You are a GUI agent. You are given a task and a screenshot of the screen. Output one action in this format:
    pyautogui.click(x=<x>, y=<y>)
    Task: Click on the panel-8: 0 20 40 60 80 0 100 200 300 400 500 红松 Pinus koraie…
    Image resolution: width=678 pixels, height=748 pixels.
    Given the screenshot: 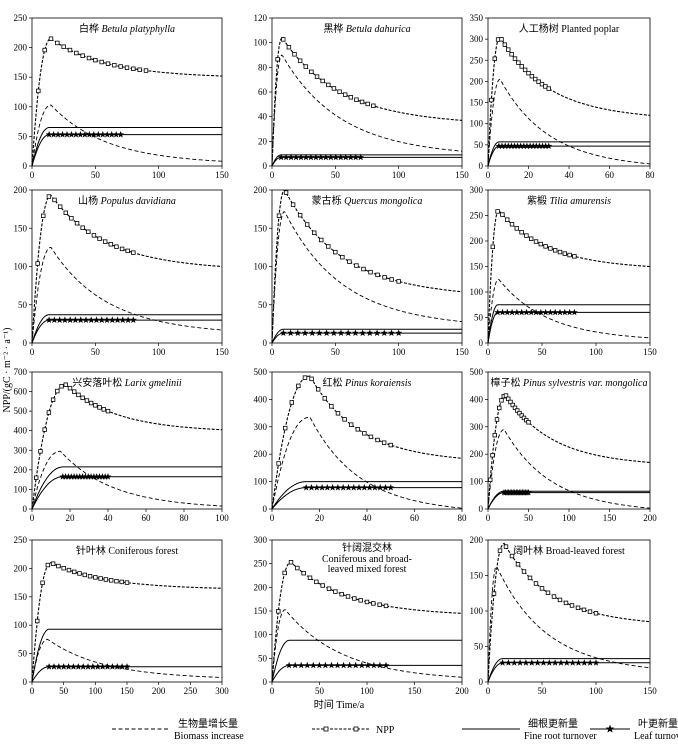 What is the action you would take?
    pyautogui.click(x=361, y=445)
    